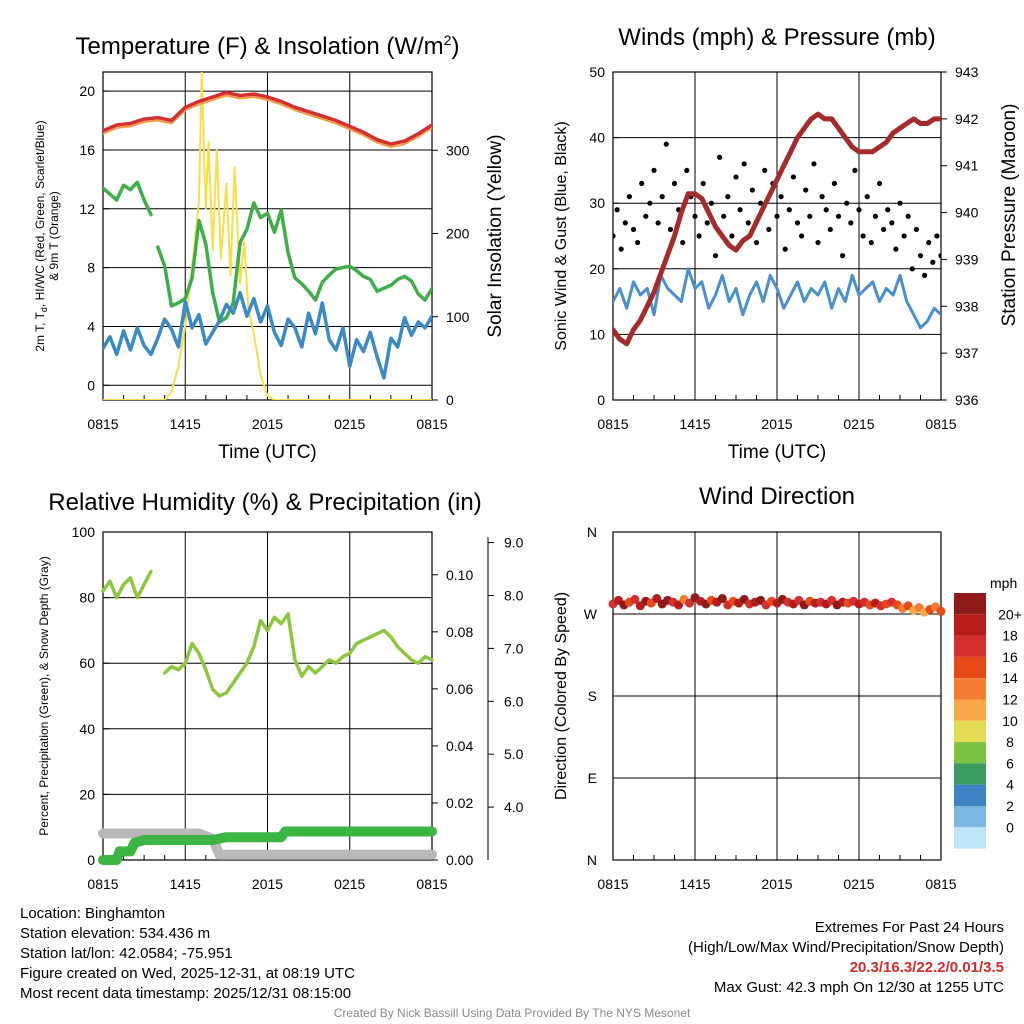 Image resolution: width=1024 pixels, height=1024 pixels. Describe the element at coordinates (591, 614) in the screenshot. I see `wdir-y-tick-label: W` at that location.